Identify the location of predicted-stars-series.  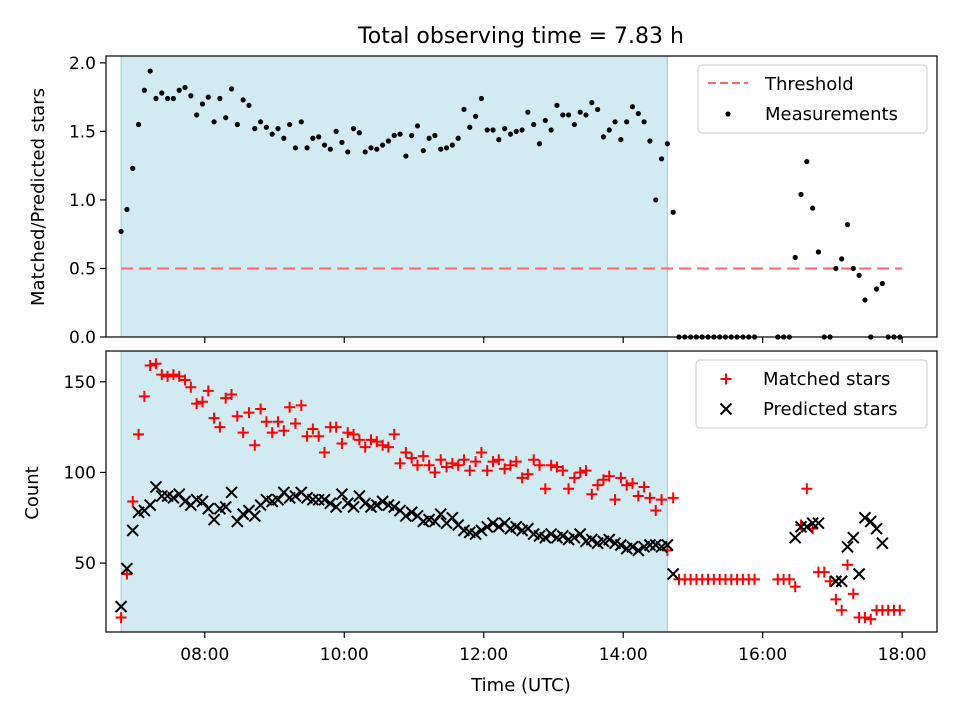
(501, 546).